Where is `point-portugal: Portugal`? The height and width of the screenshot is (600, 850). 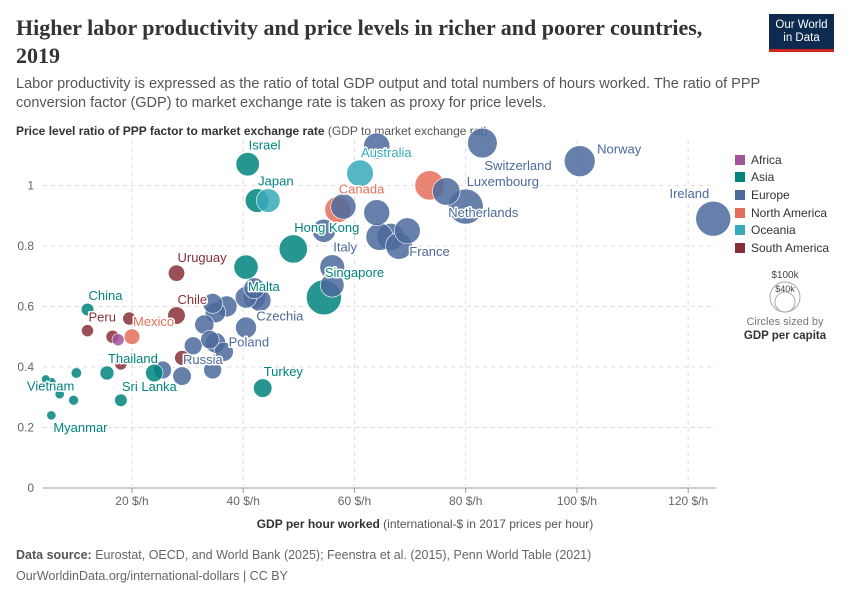
point-portugal: Portugal is located at coordinates (254, 288).